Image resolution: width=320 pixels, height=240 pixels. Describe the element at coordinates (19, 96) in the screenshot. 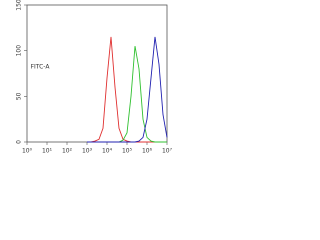

I see `y-tick-label: 50` at that location.